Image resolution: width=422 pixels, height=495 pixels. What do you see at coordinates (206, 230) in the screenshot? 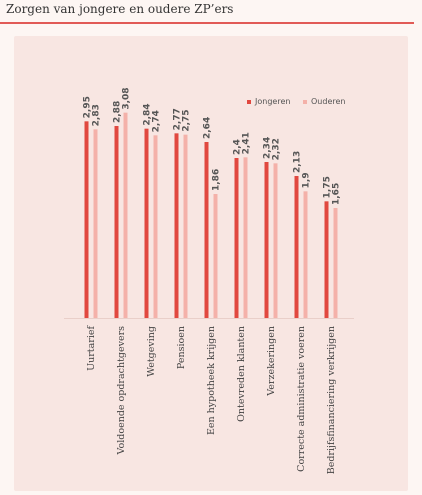
I see `bar-jongeren-een-hypotheek-krijgen` at bounding box center [206, 230].